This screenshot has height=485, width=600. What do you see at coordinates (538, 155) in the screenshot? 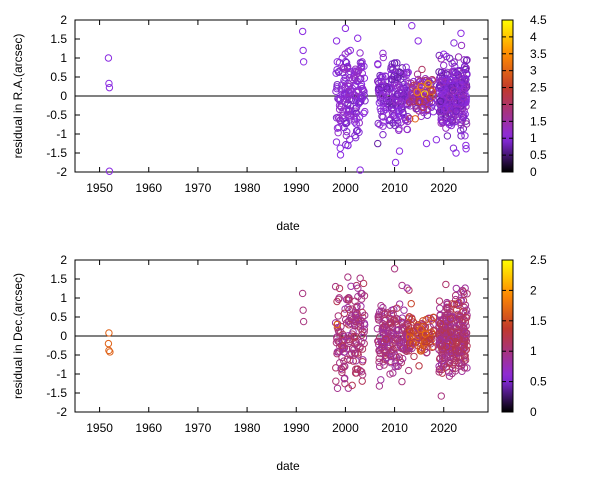
I see `ra-colorbar-tick-label: 0.5` at bounding box center [538, 155].